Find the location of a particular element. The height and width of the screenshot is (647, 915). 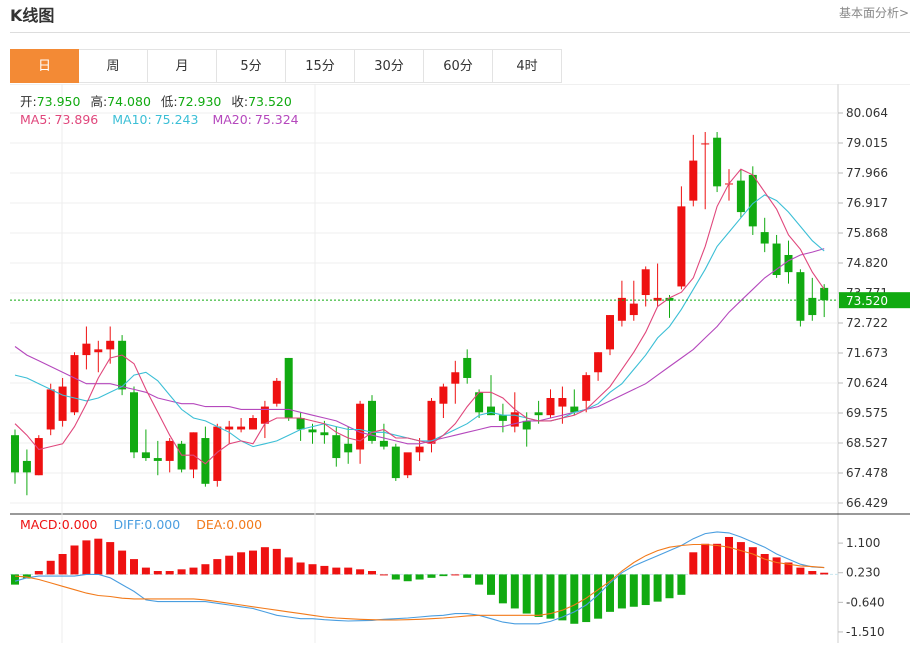

close-label: 收: is located at coordinates (239, 101).